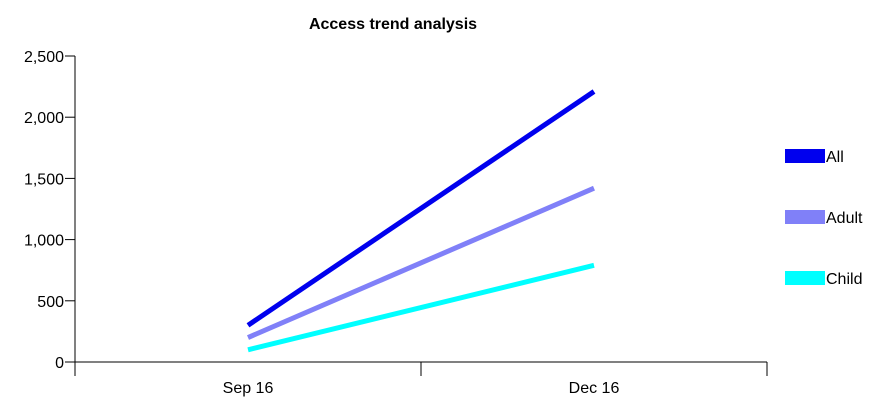  Describe the element at coordinates (805, 278) in the screenshot. I see `legend-swatch-child` at that location.